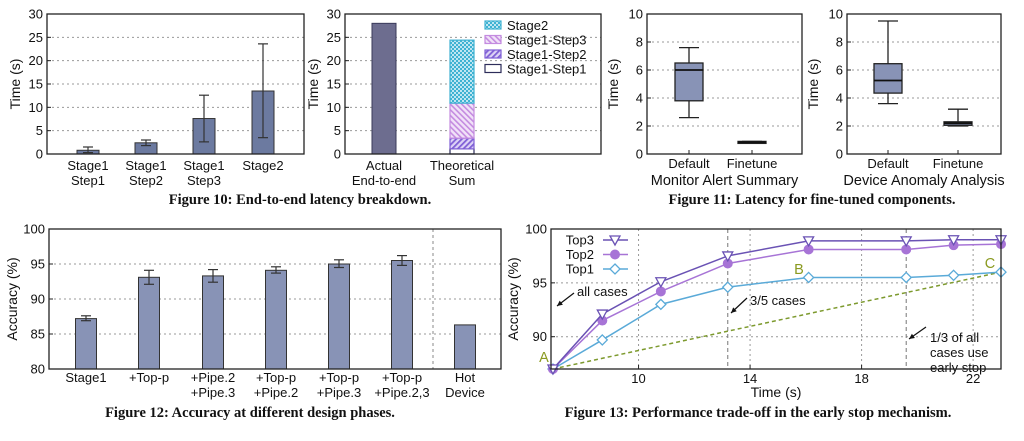 The width and height of the screenshot is (1024, 441). I want to click on x-tick-label: Step2, so click(146, 180).